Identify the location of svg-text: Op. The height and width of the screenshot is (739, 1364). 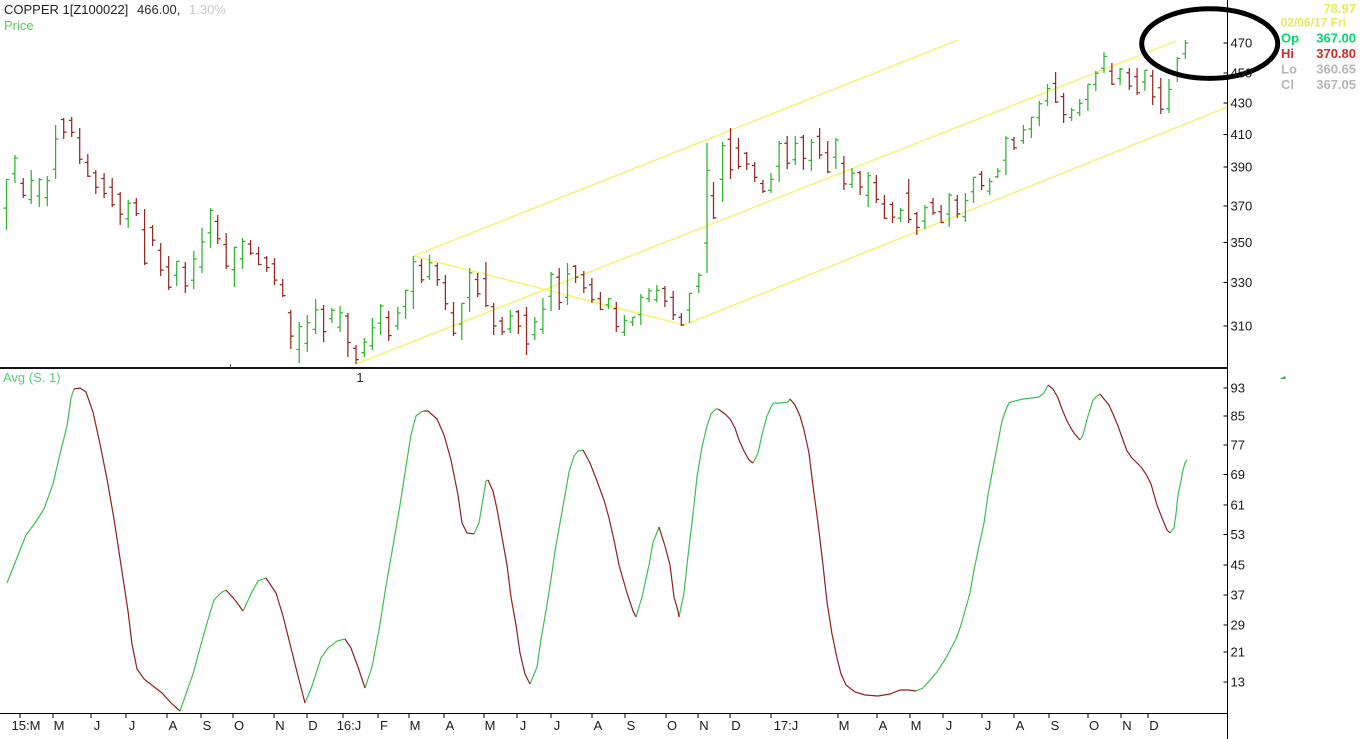
(1290, 38).